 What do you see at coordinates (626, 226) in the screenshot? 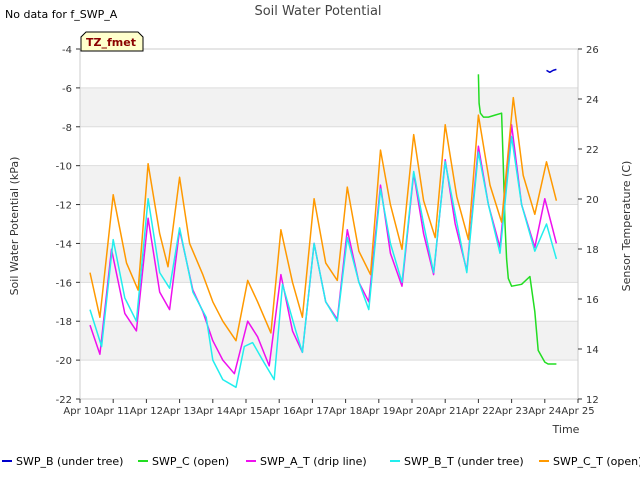
I see `y2-axis-label: Sensor Temperature (C)` at bounding box center [626, 226].